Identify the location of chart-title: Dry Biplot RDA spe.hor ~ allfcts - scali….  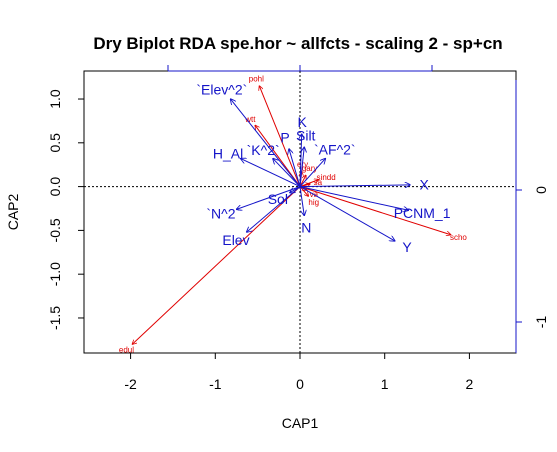
(297, 43).